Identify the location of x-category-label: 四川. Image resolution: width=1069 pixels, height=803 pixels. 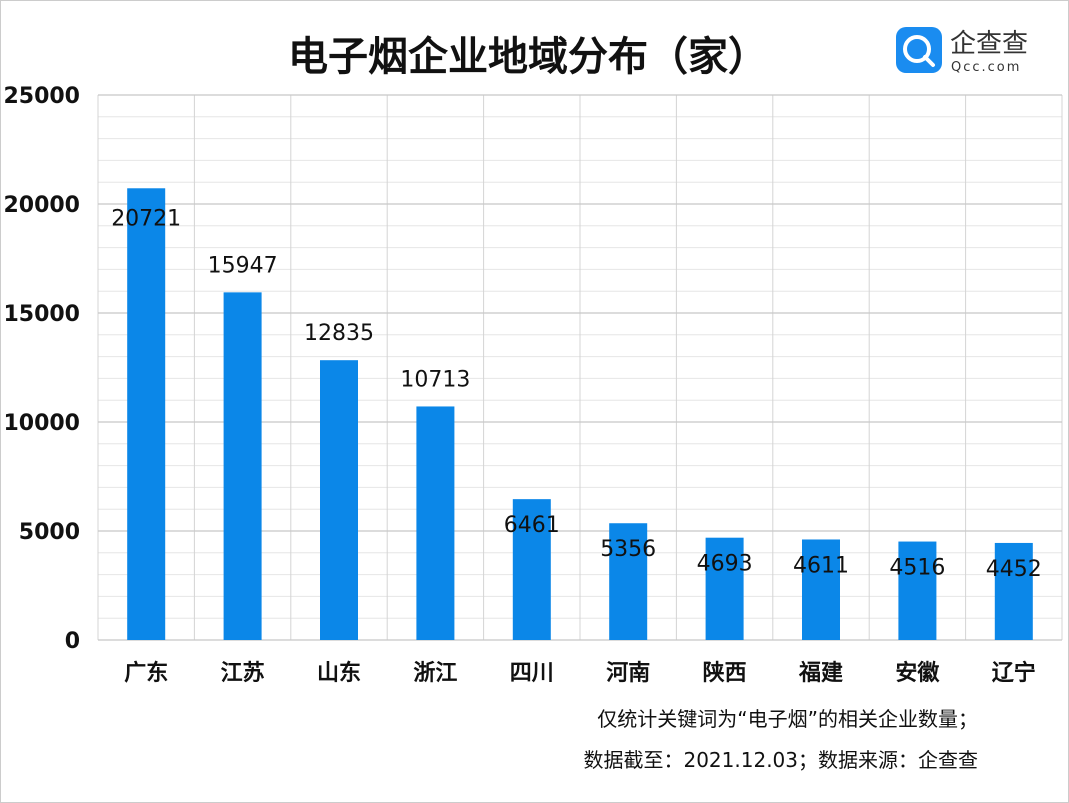
(532, 673).